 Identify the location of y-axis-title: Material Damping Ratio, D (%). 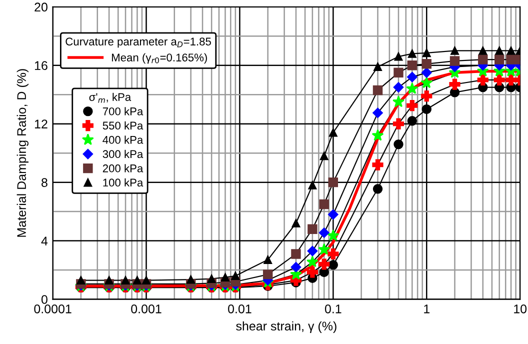
(22, 153).